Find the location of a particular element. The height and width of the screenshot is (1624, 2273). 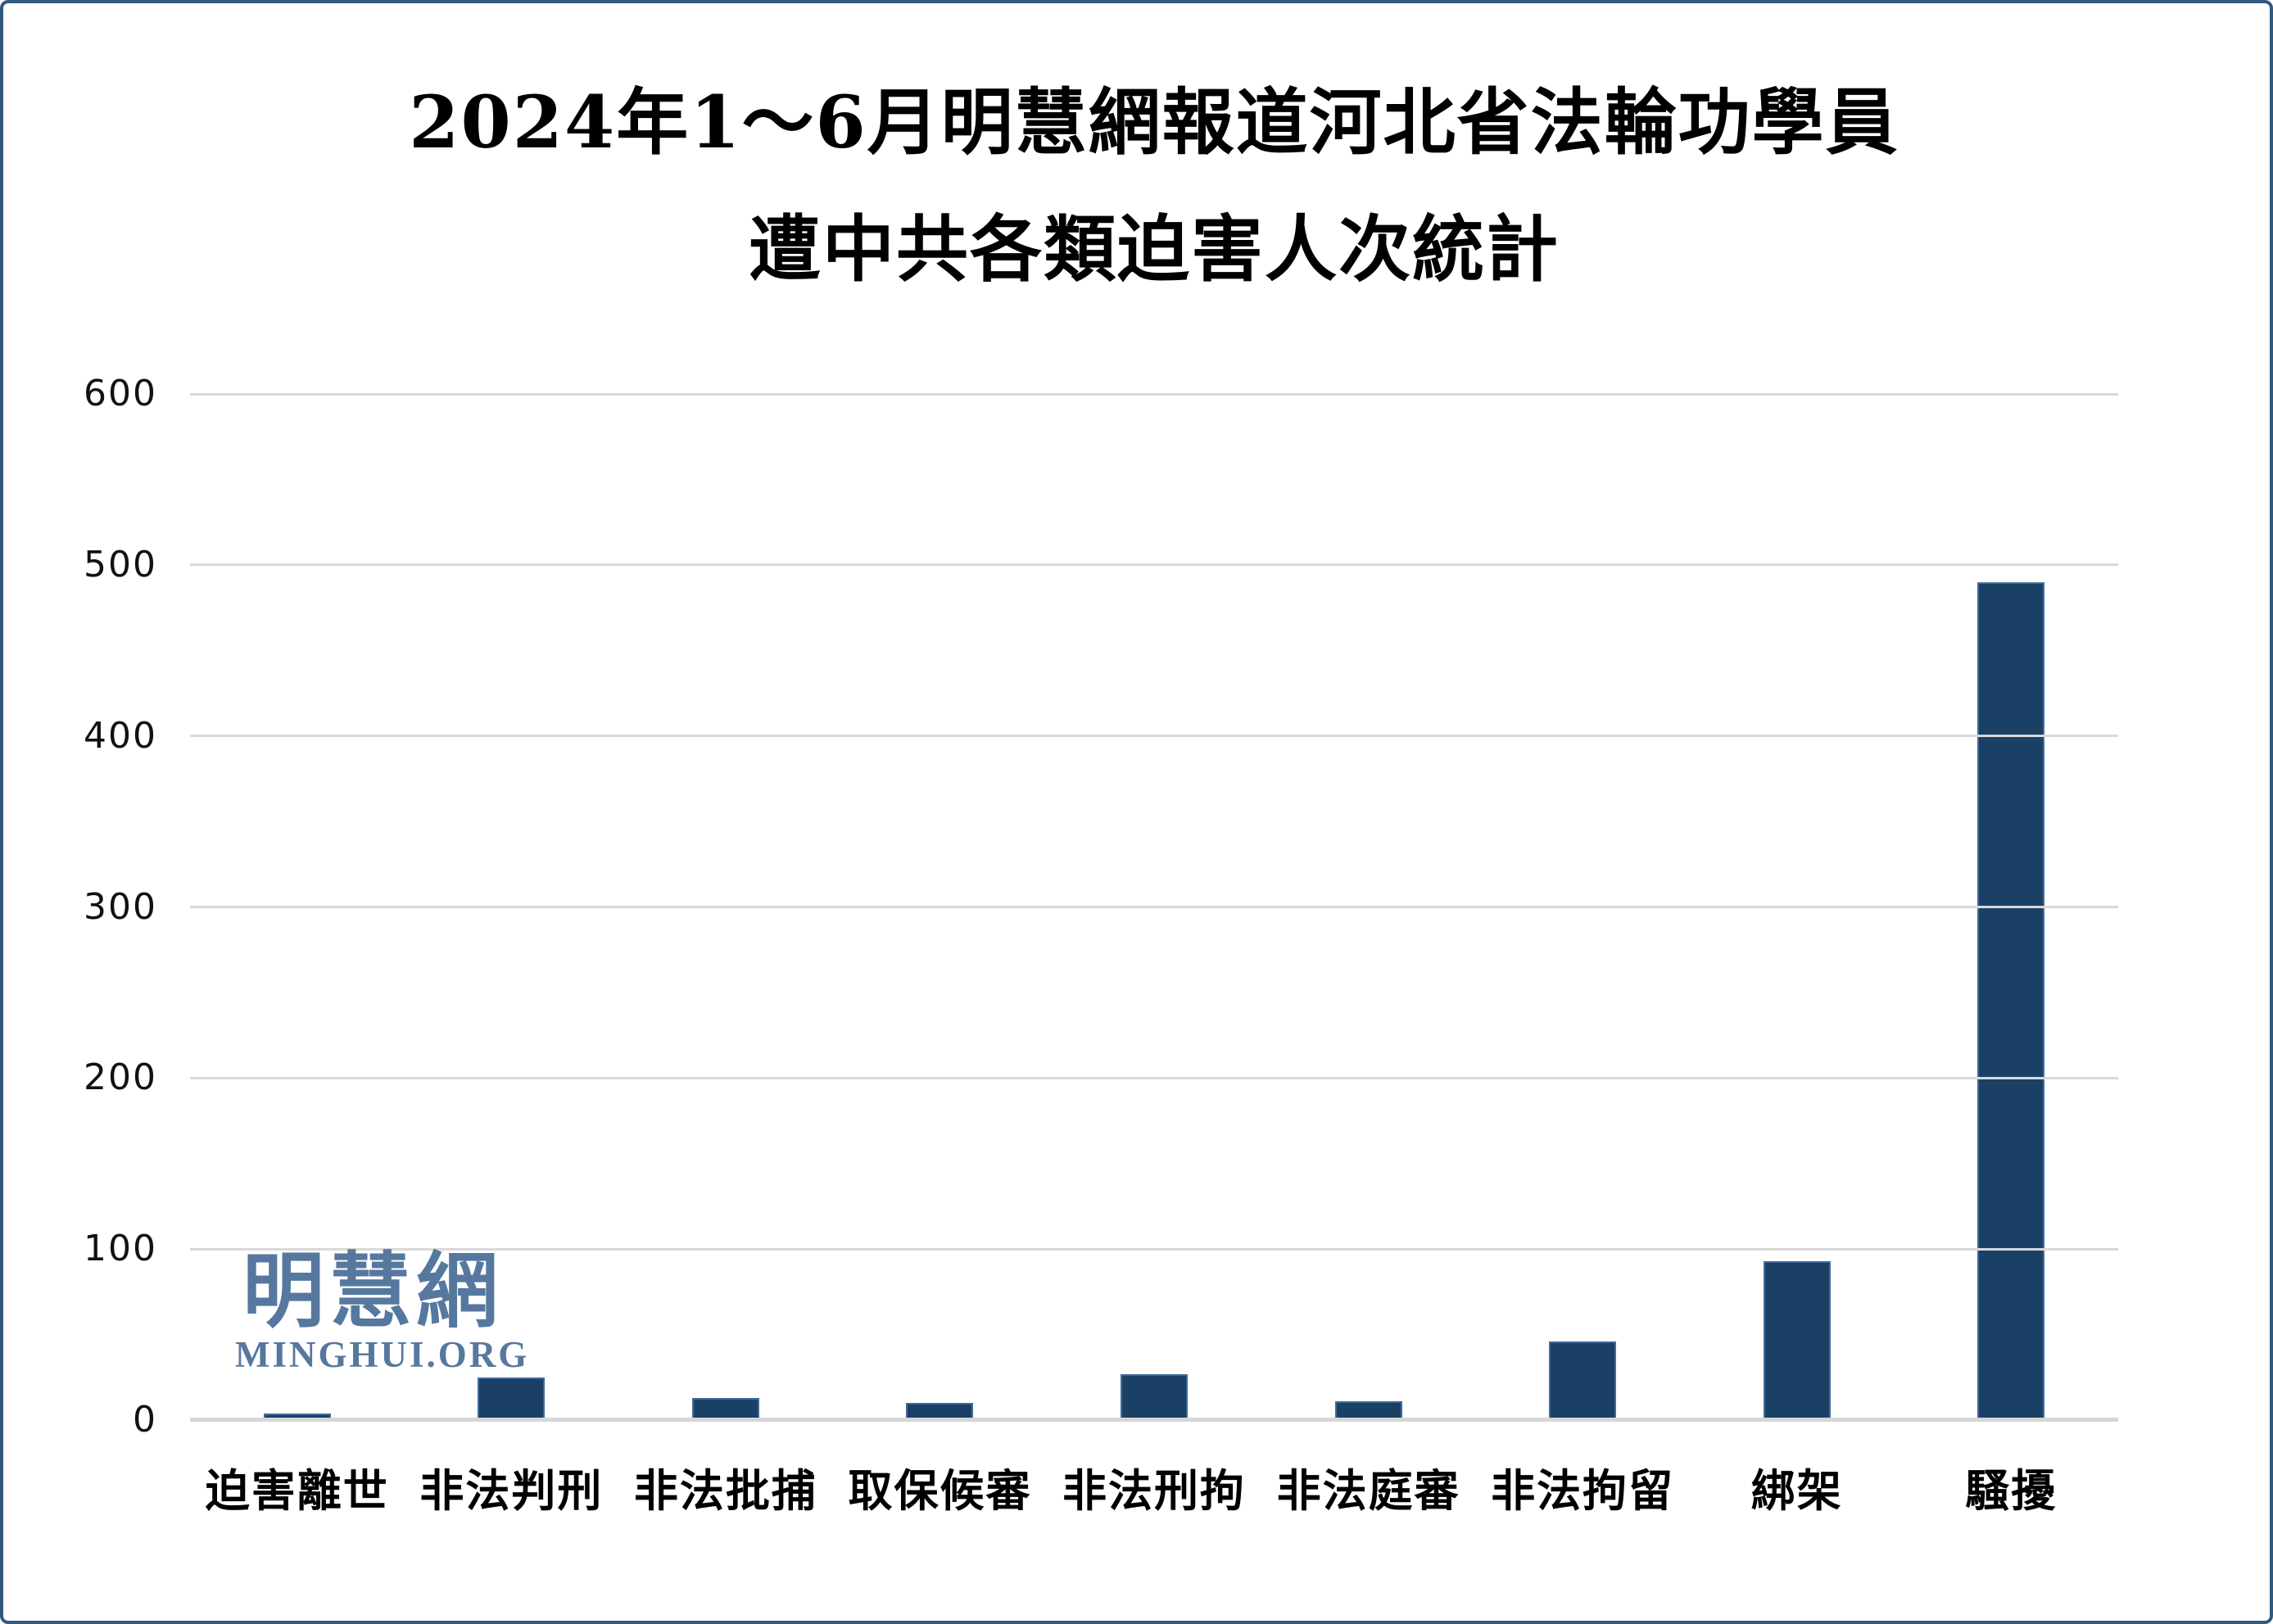

x-label-騷擾: 騷擾 is located at coordinates (2011, 1490).